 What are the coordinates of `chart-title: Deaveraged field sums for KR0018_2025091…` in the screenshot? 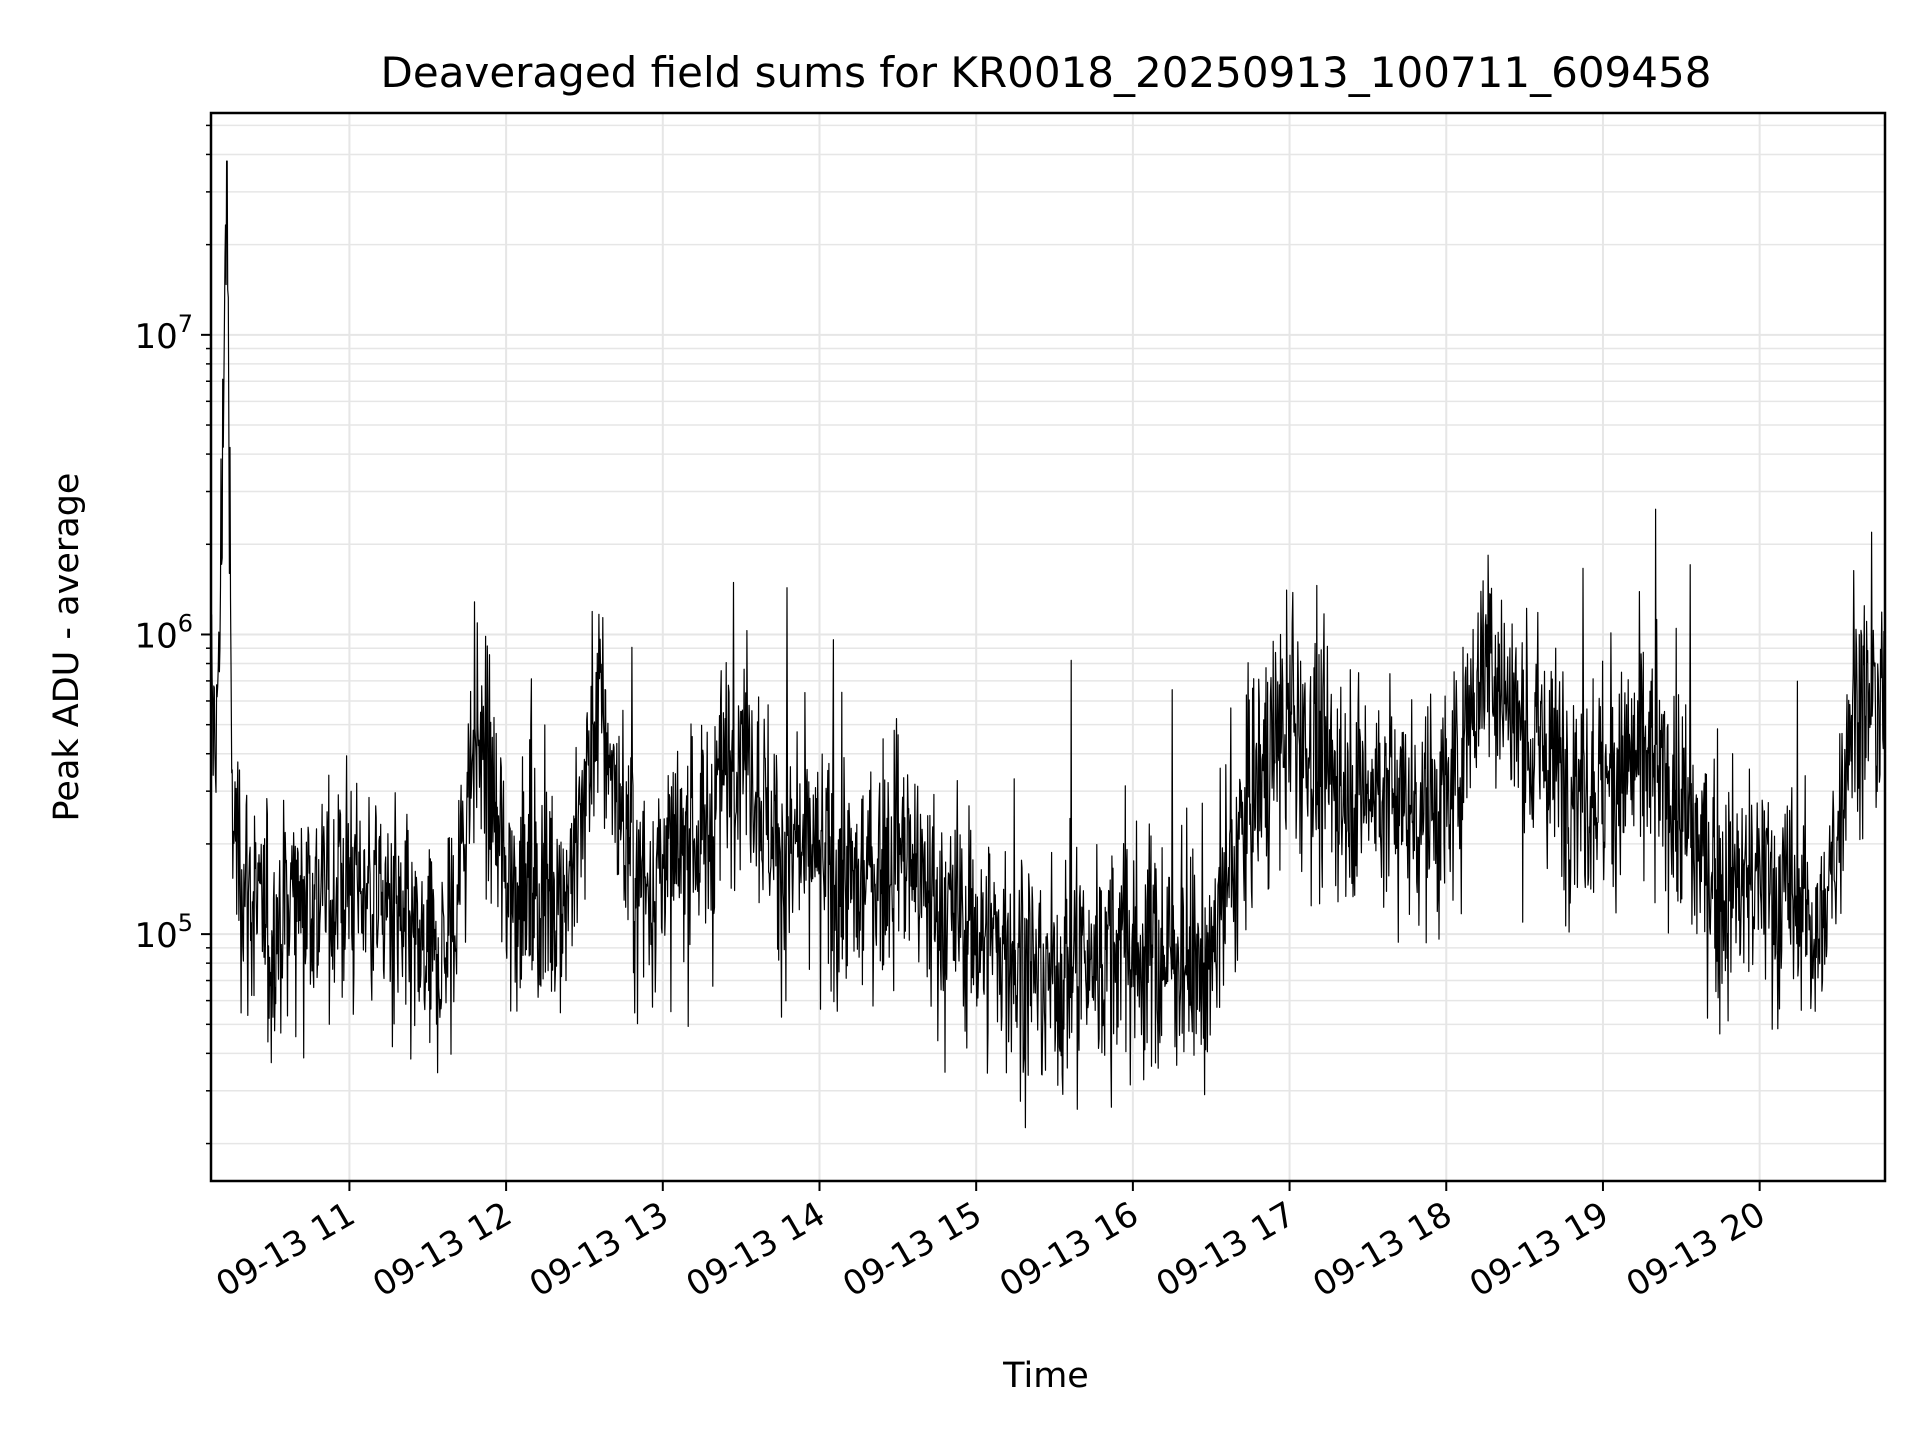 It's located at (1046, 72).